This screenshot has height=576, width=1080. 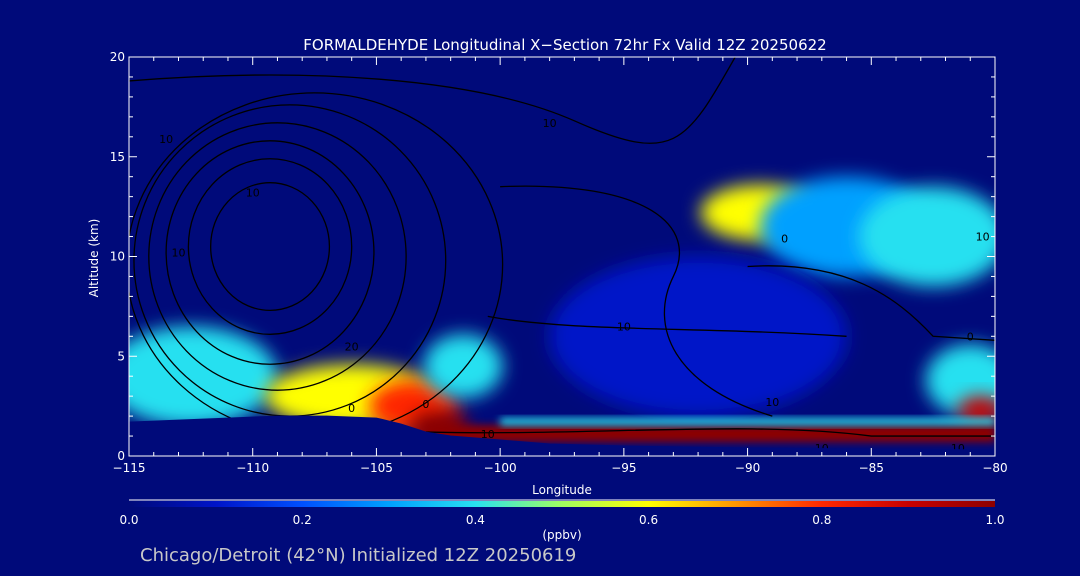 I want to click on colorbar-ticks: 0.0 0.2 0.4 0.6 0.8 1.0, so click(x=561, y=520).